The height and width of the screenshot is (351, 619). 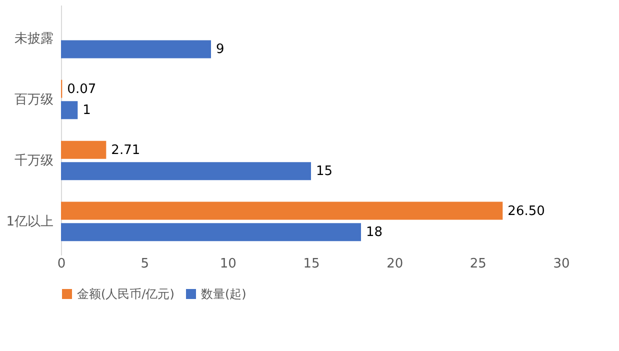 I want to click on y-tick-label: 1亿以上, so click(x=30, y=222).